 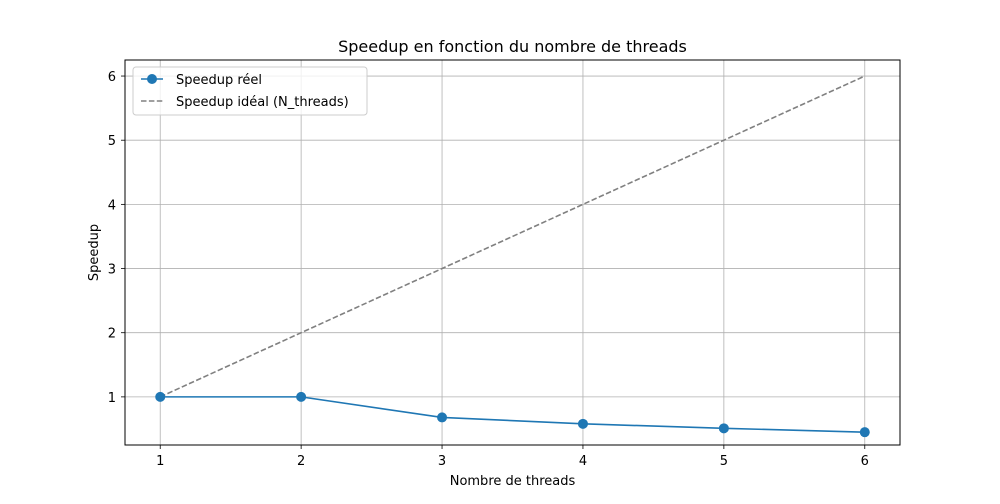 What do you see at coordinates (94, 252) in the screenshot?
I see `y-axis-label: Speedup` at bounding box center [94, 252].